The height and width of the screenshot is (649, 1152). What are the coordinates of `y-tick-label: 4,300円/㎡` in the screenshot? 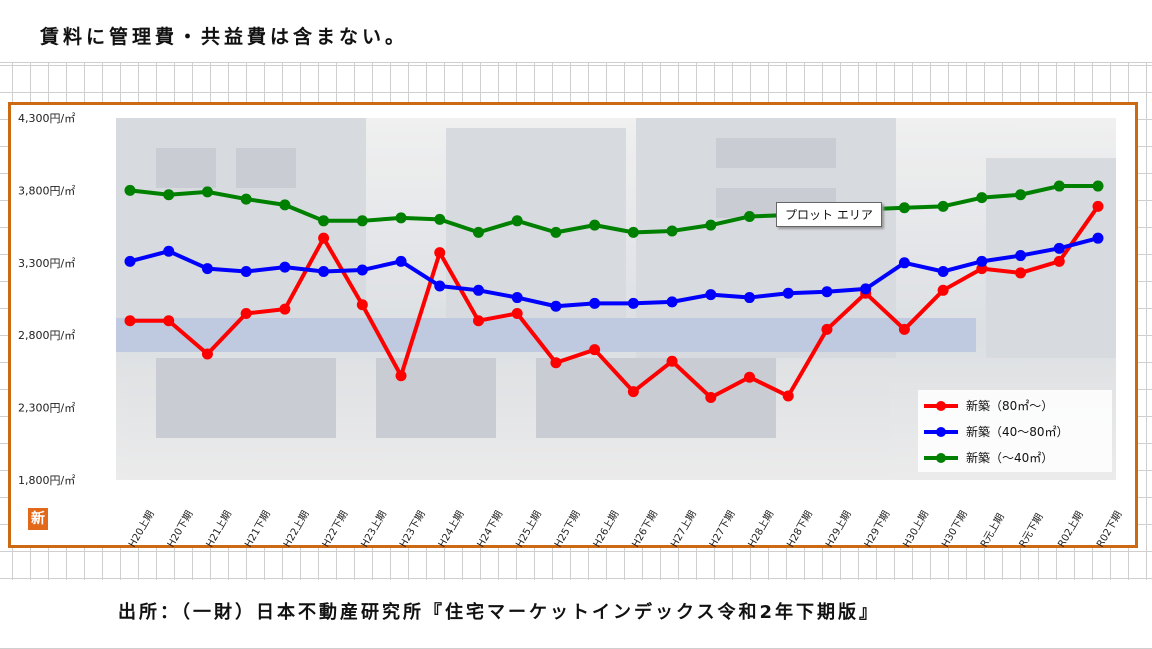 It's located at (46, 118).